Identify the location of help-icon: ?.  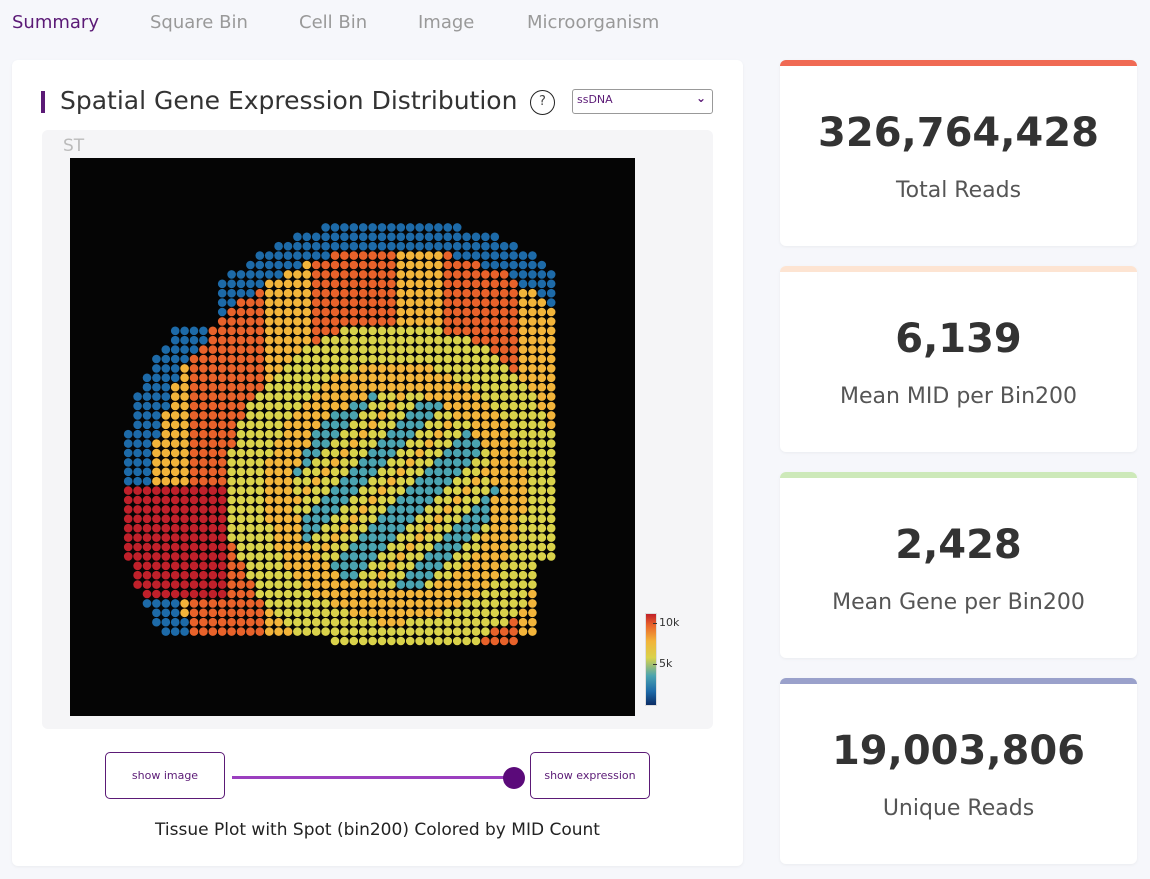
(542, 102).